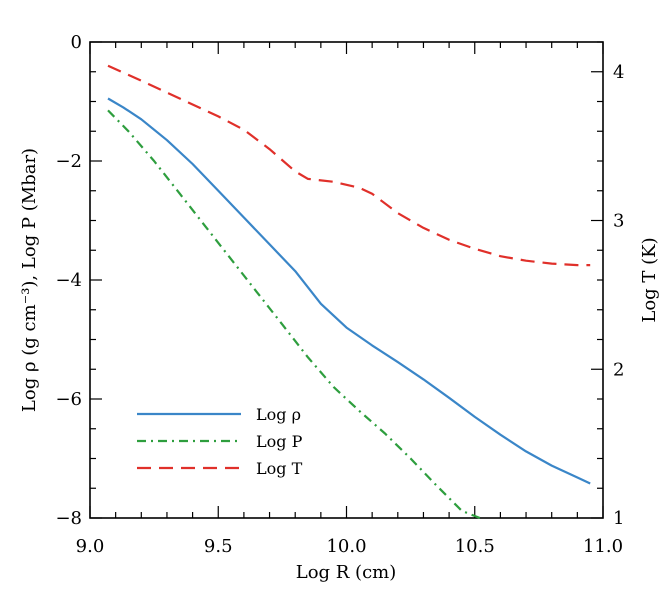  Describe the element at coordinates (279, 441) in the screenshot. I see `legend-label: Log P` at that location.